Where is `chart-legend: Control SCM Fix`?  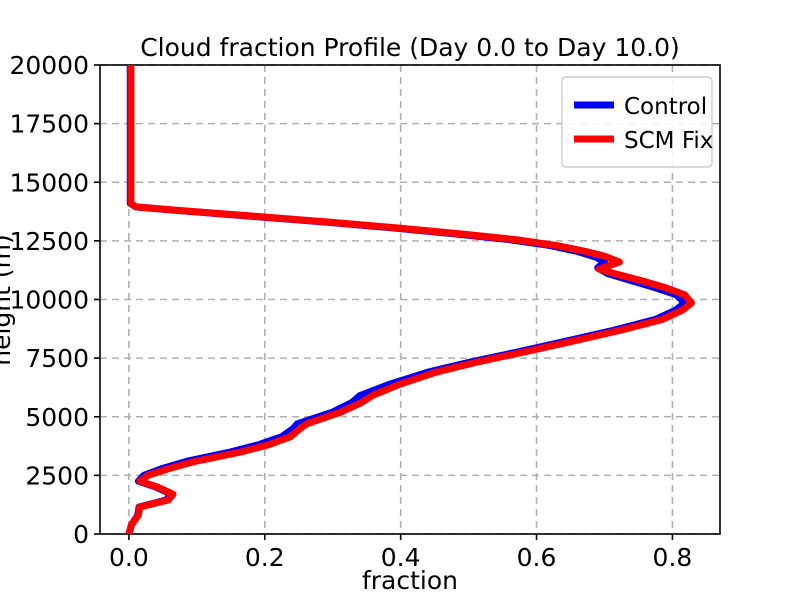 chart-legend: Control SCM Fix is located at coordinates (637, 122).